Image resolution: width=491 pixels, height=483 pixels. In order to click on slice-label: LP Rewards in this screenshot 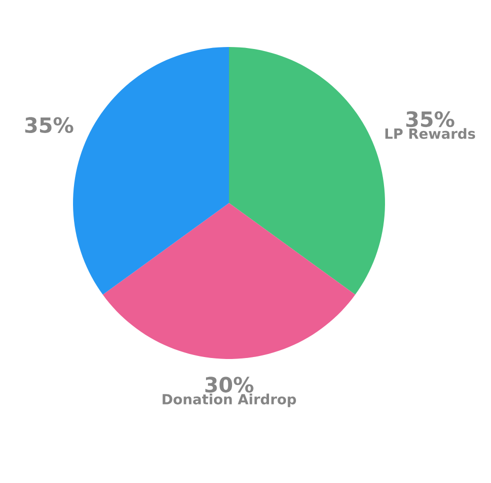, I will do `click(430, 133)`.